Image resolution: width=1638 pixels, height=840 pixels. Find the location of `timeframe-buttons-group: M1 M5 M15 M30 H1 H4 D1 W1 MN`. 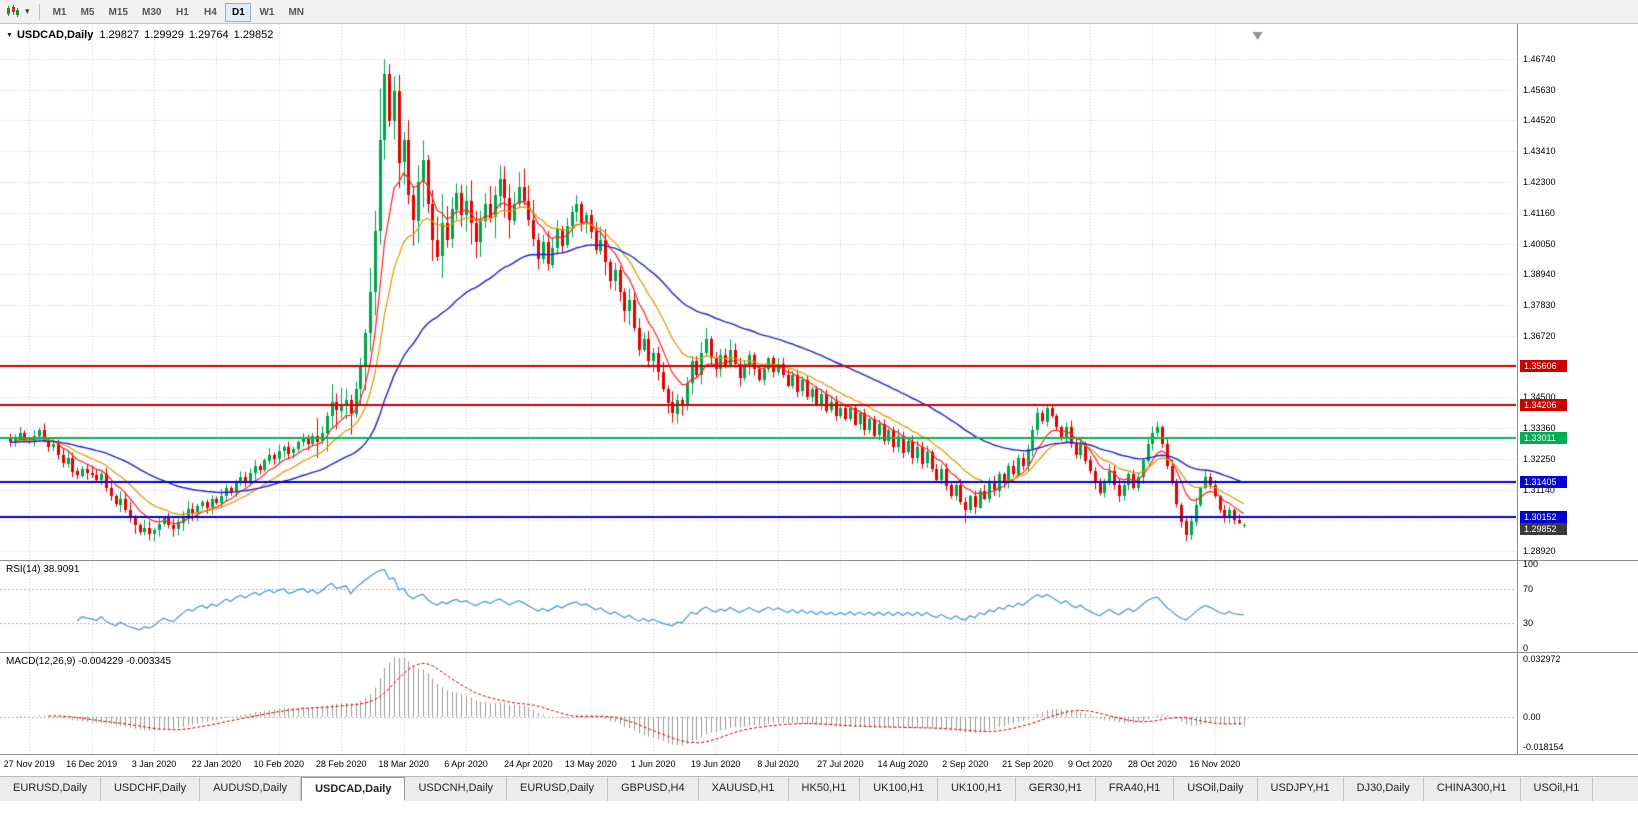

timeframe-buttons-group: M1 M5 M15 M30 H1 H4 D1 W1 MN is located at coordinates (178, 12).